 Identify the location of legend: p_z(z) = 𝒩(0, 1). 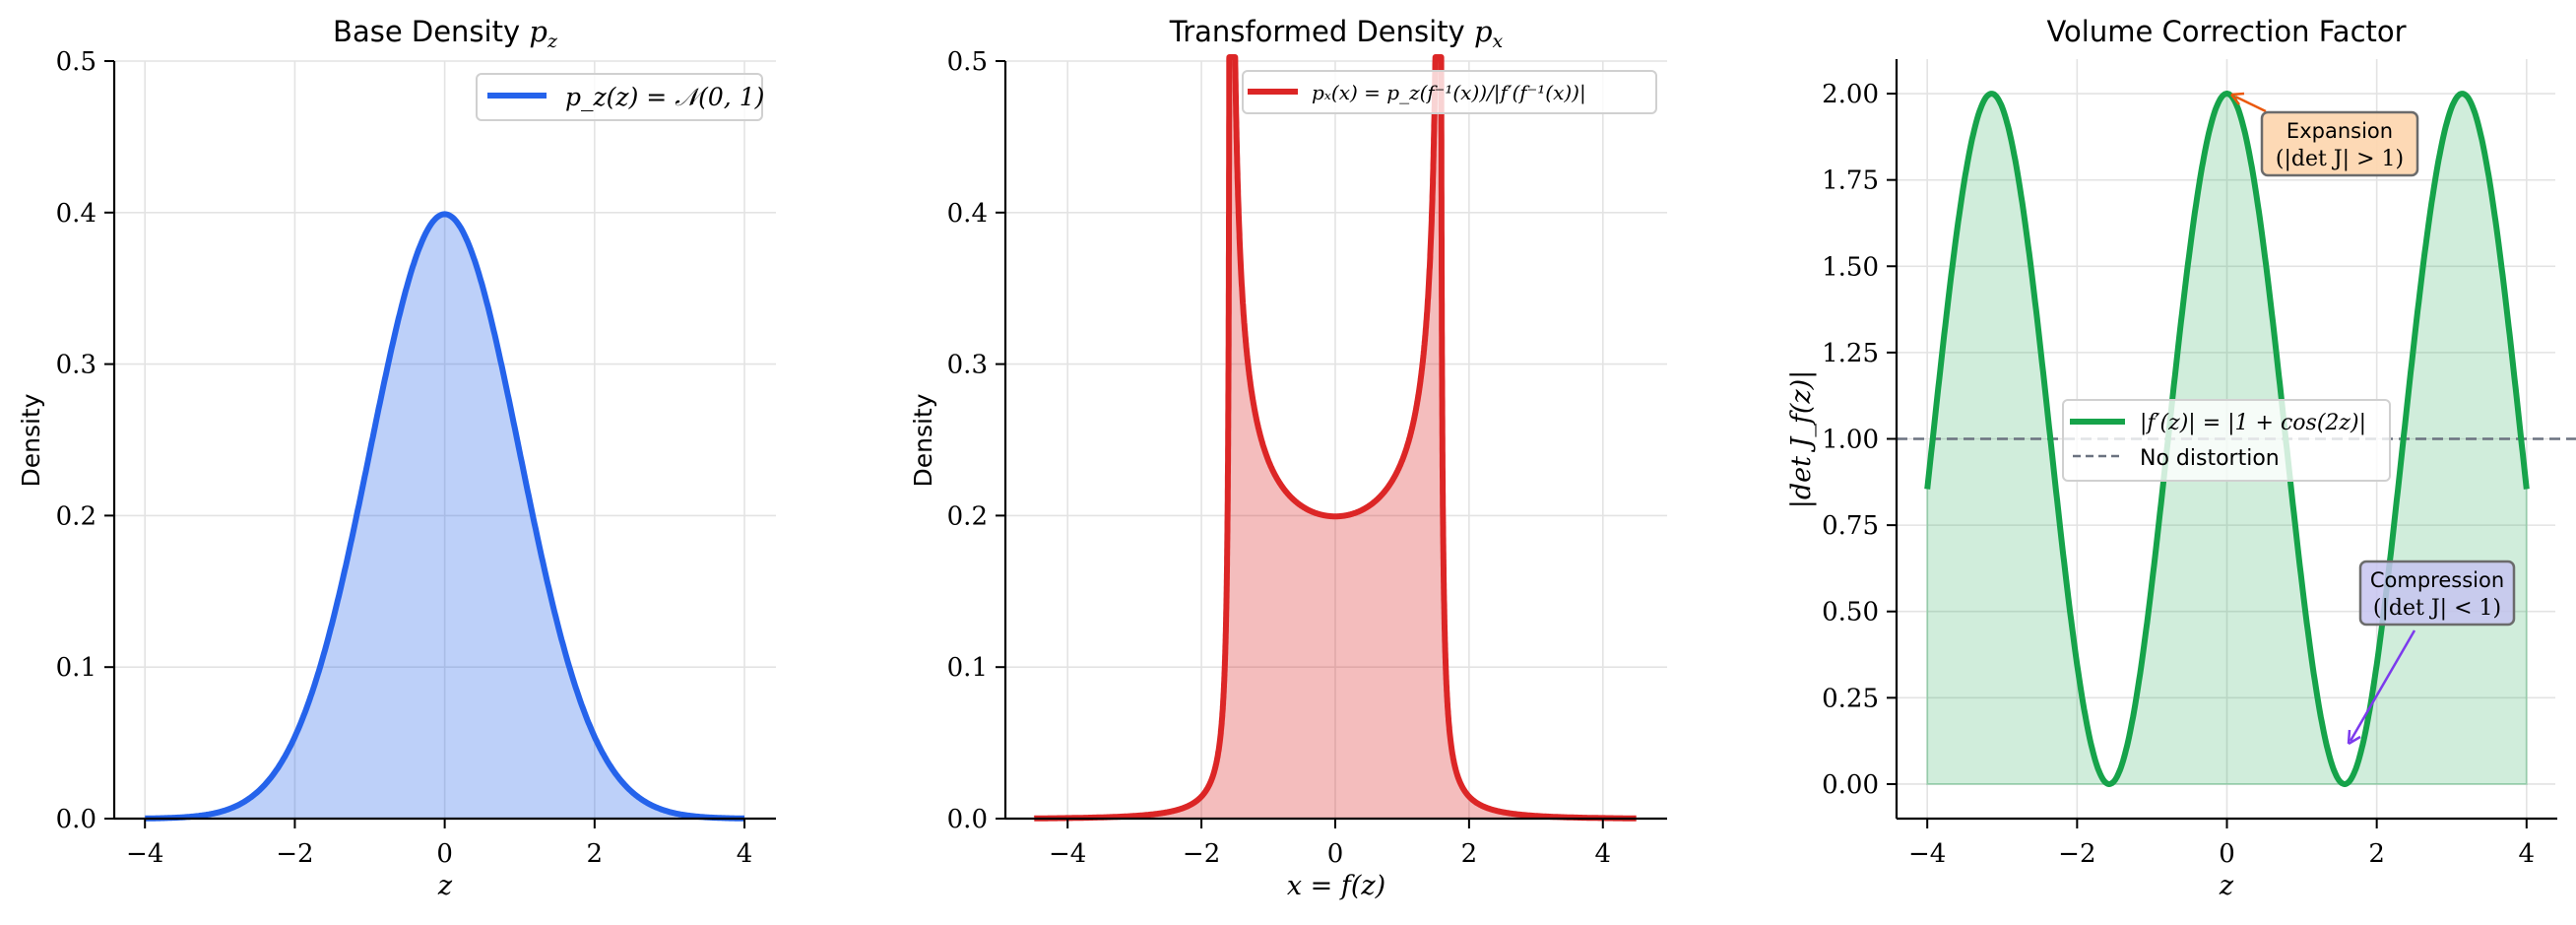
(620, 97).